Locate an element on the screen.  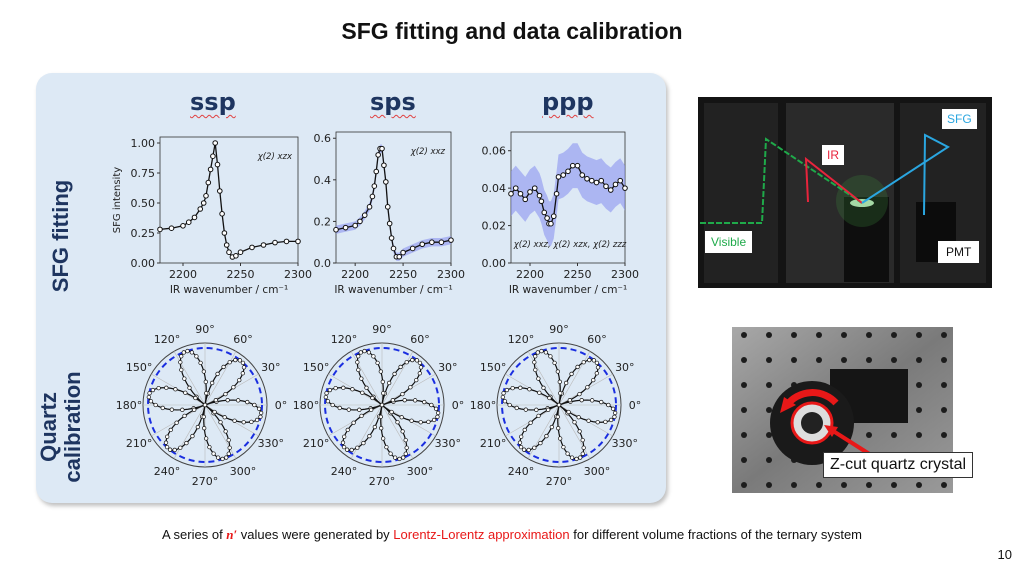
polar-ppp-reference-circle is located at coordinates (559, 405).